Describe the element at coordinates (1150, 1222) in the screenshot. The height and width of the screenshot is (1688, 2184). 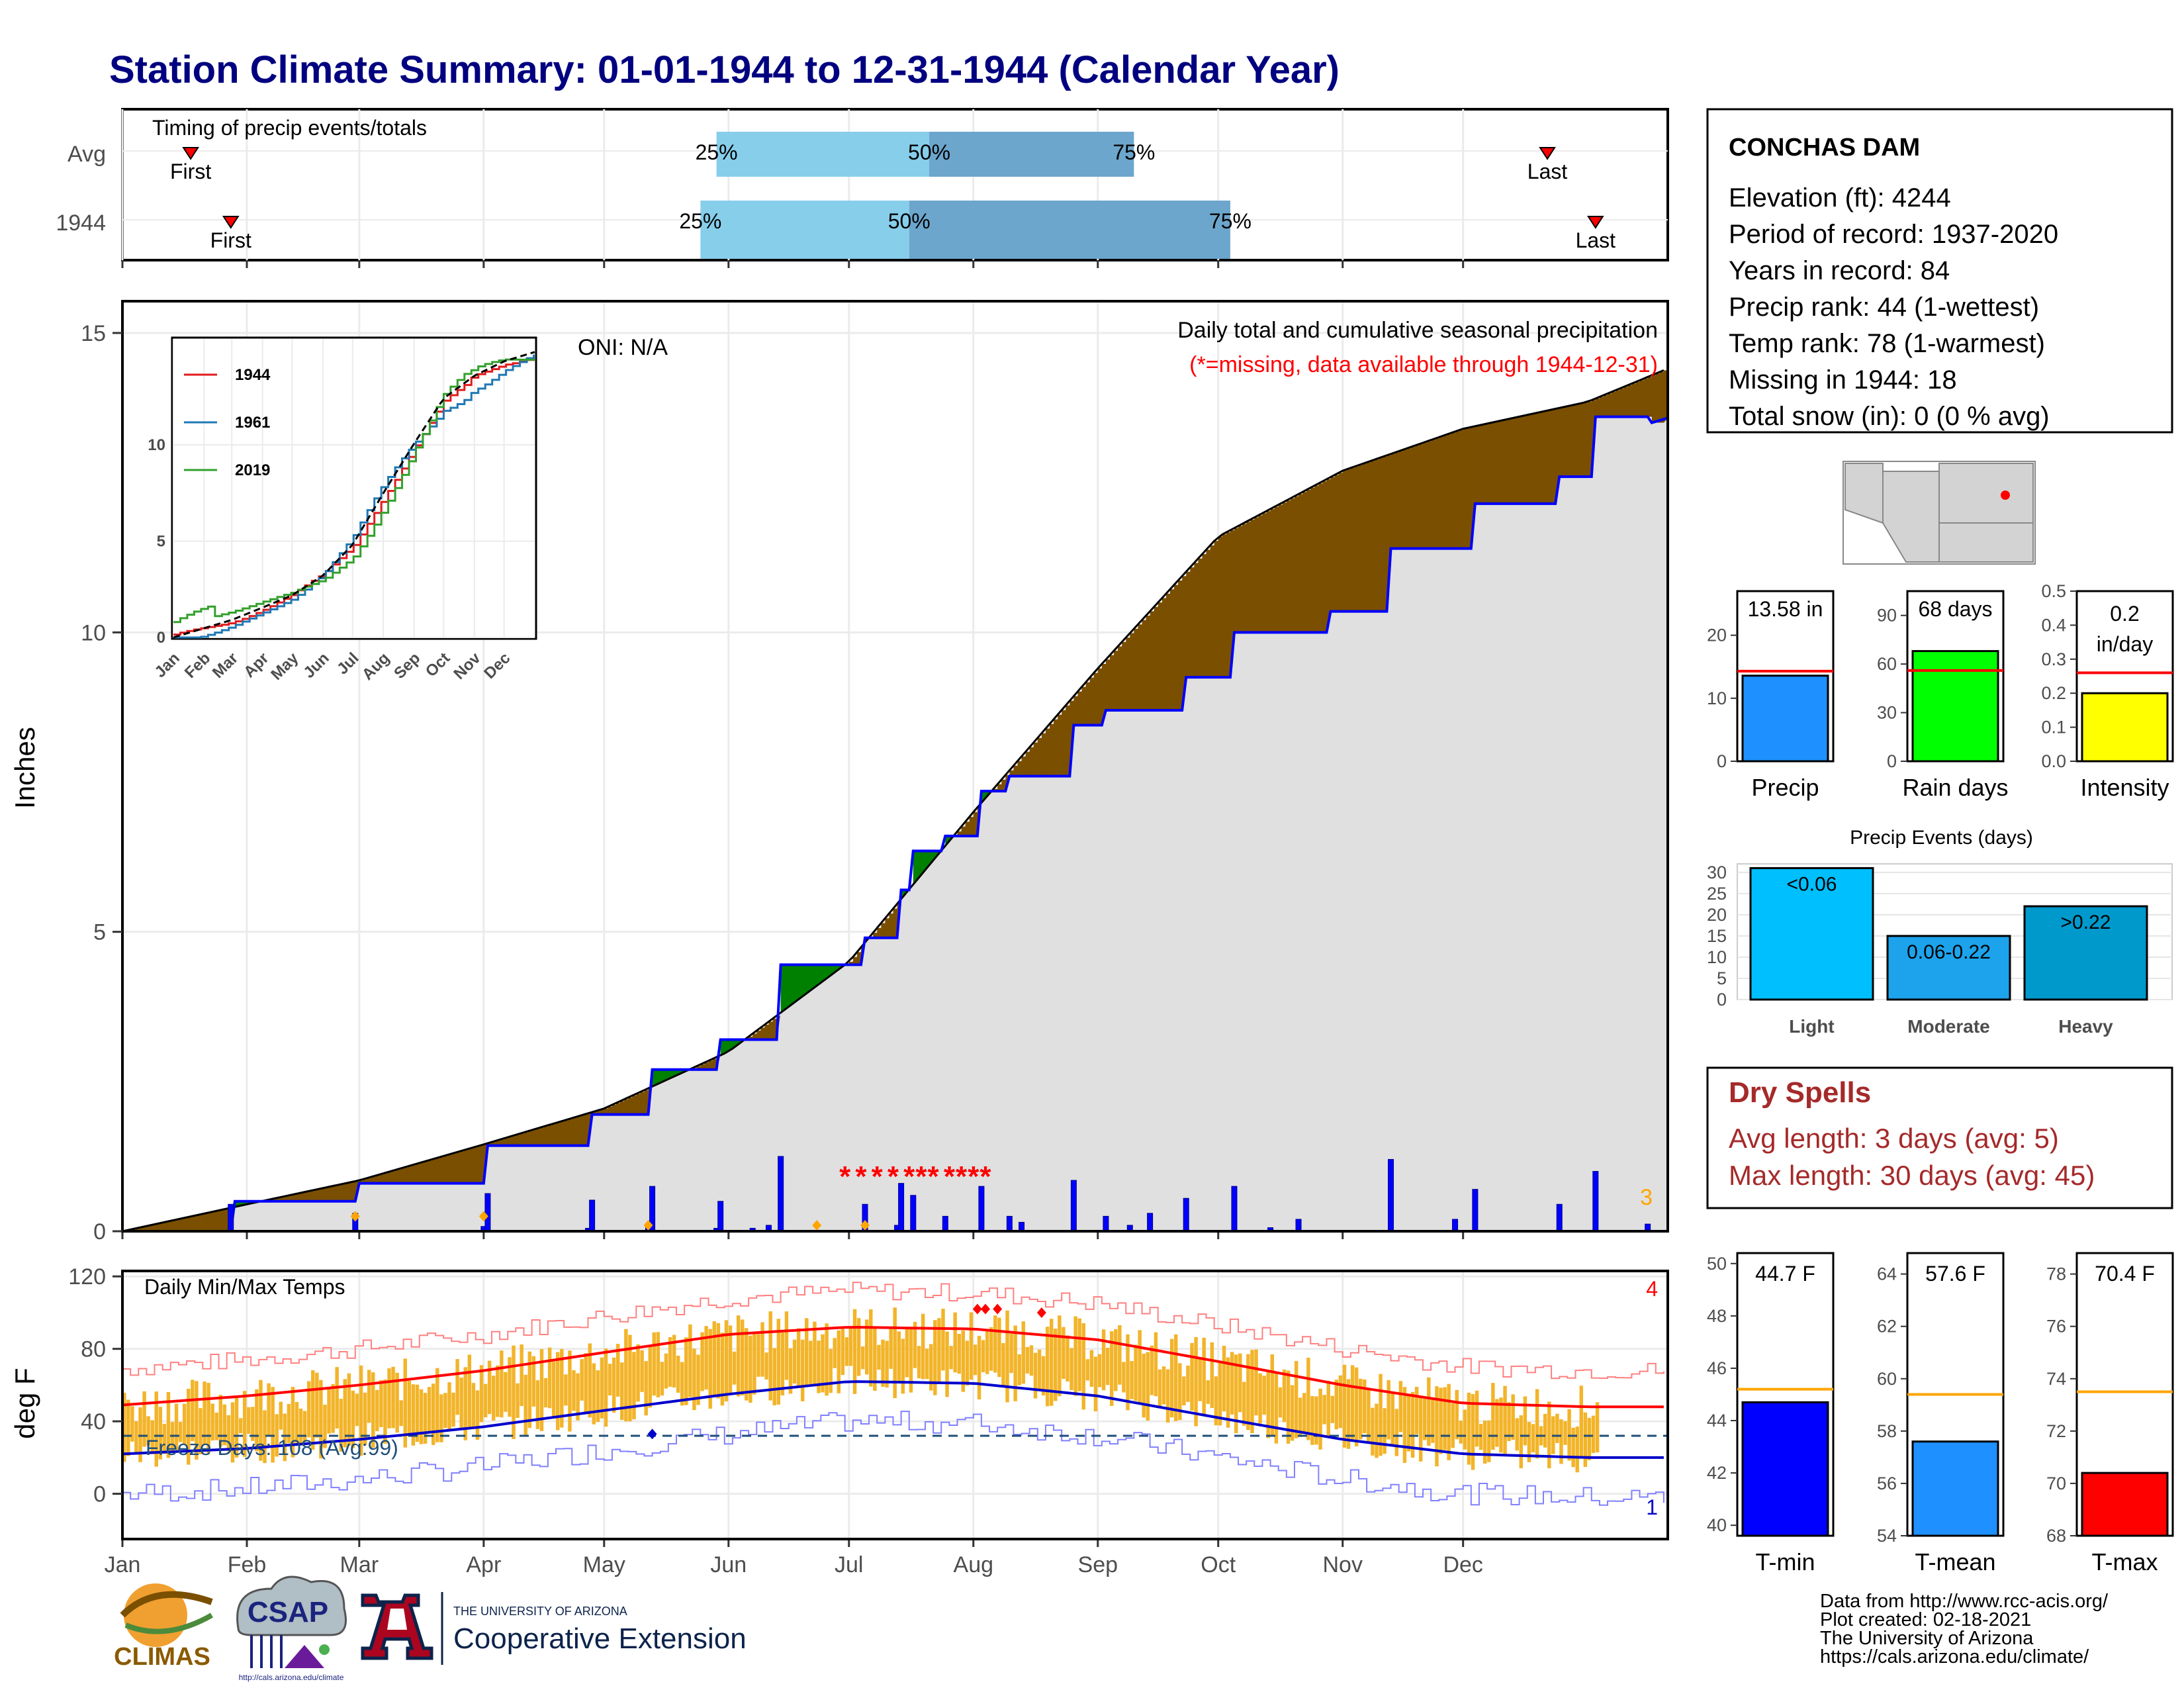
I see `daily-precip-bar` at that location.